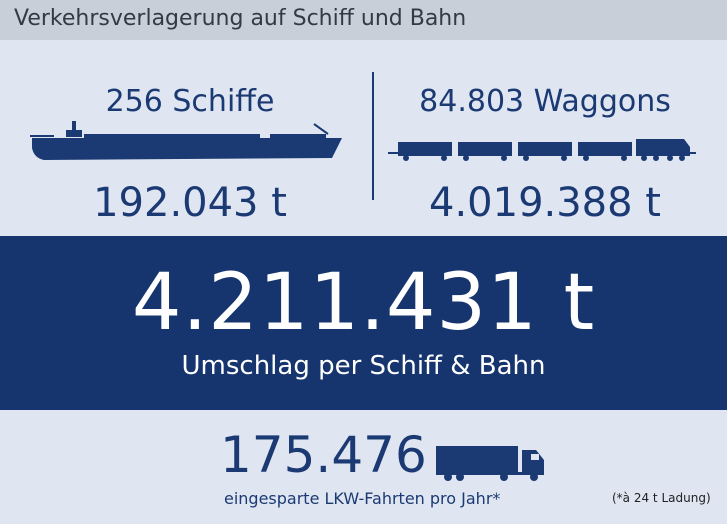  I want to click on ship-count: 256 Schiffe, so click(190, 101).